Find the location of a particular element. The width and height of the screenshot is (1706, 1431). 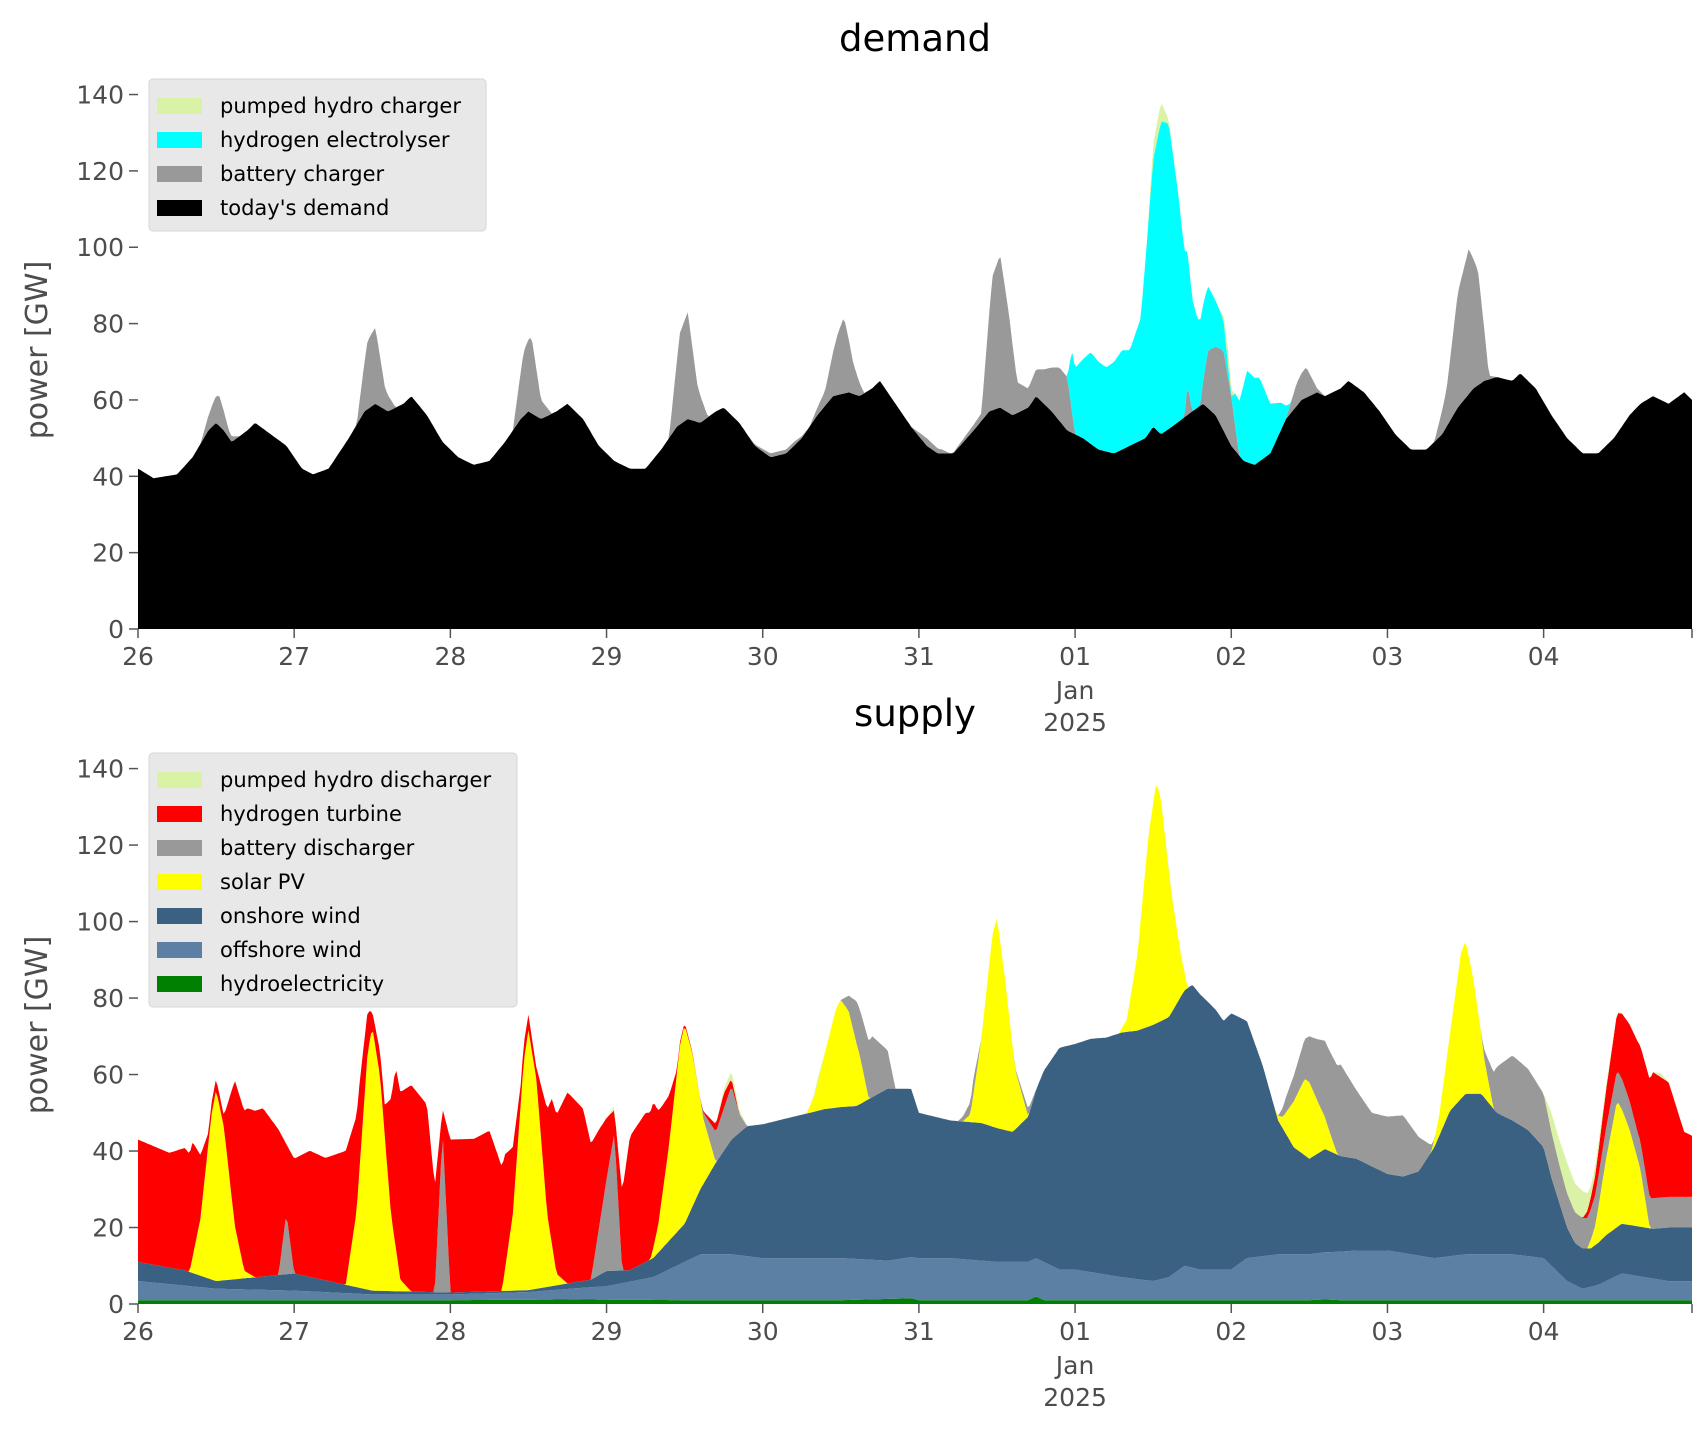

legend-swatch-hydroelectricity is located at coordinates (179, 984).